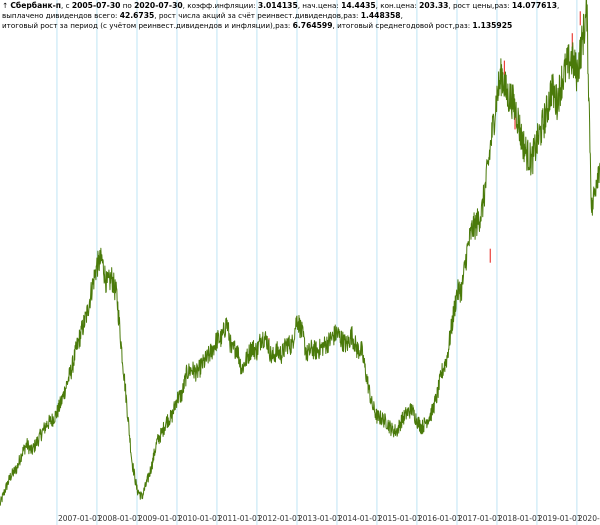  What do you see at coordinates (534, 5) in the screenshot?
I see `price-growth: 14.077613` at bounding box center [534, 5].